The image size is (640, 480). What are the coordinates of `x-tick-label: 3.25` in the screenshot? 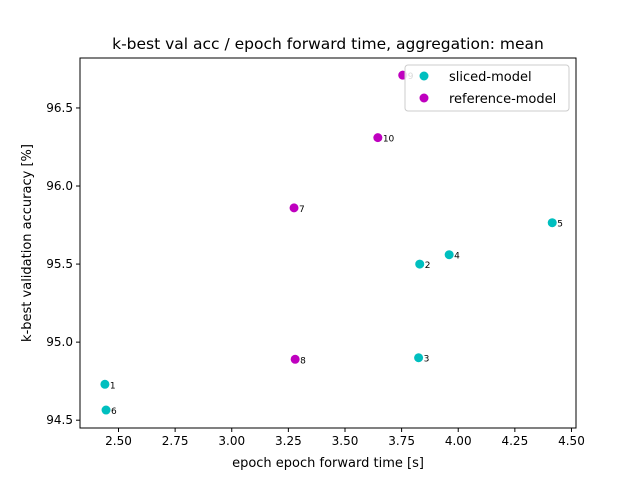 It's located at (288, 441).